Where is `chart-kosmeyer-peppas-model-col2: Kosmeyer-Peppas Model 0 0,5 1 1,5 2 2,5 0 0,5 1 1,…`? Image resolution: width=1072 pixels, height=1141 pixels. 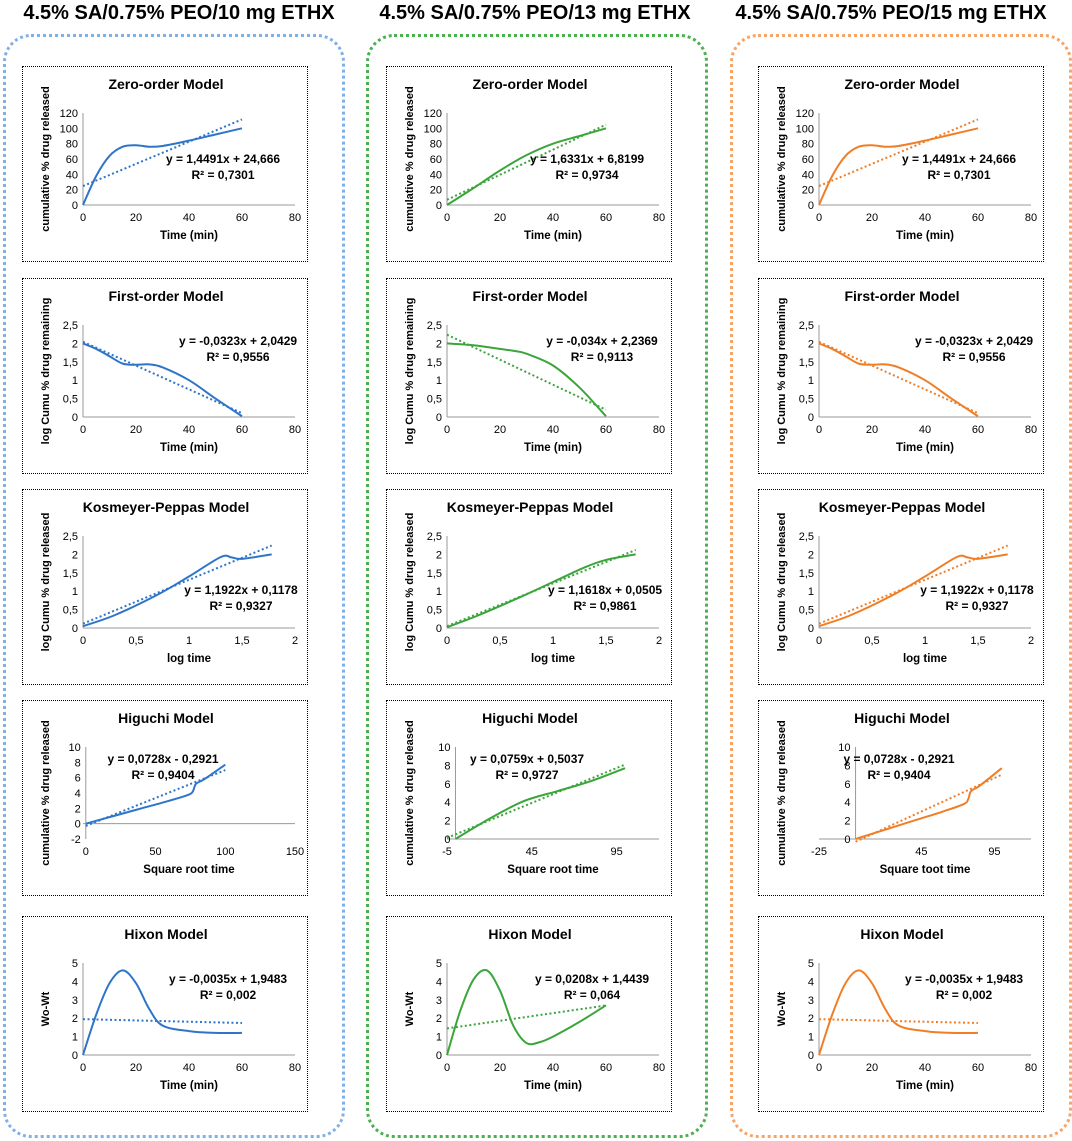 chart-kosmeyer-peppas-model-col2: Kosmeyer-Peppas Model 0 0,5 1 1,5 2 2,5 0 0,5 1 1,… is located at coordinates (529, 587).